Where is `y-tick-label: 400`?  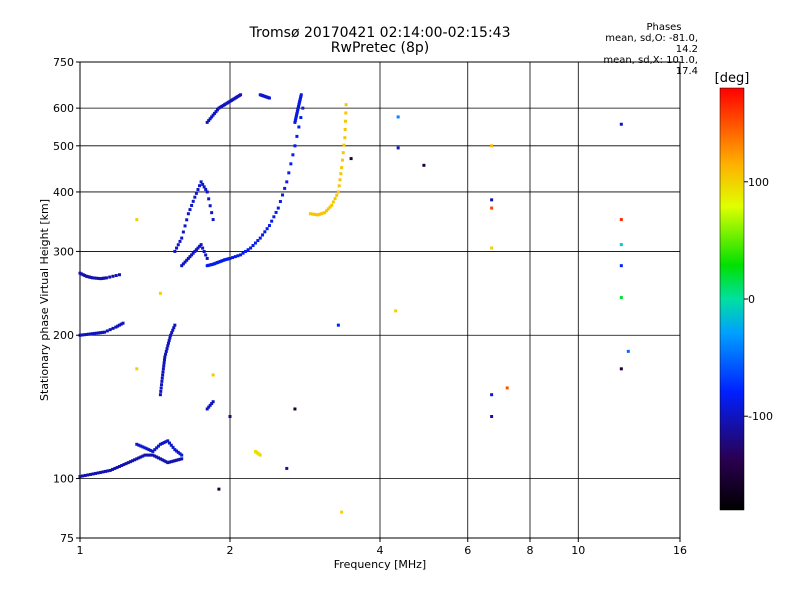 y-tick-label: 400 is located at coordinates (63, 192).